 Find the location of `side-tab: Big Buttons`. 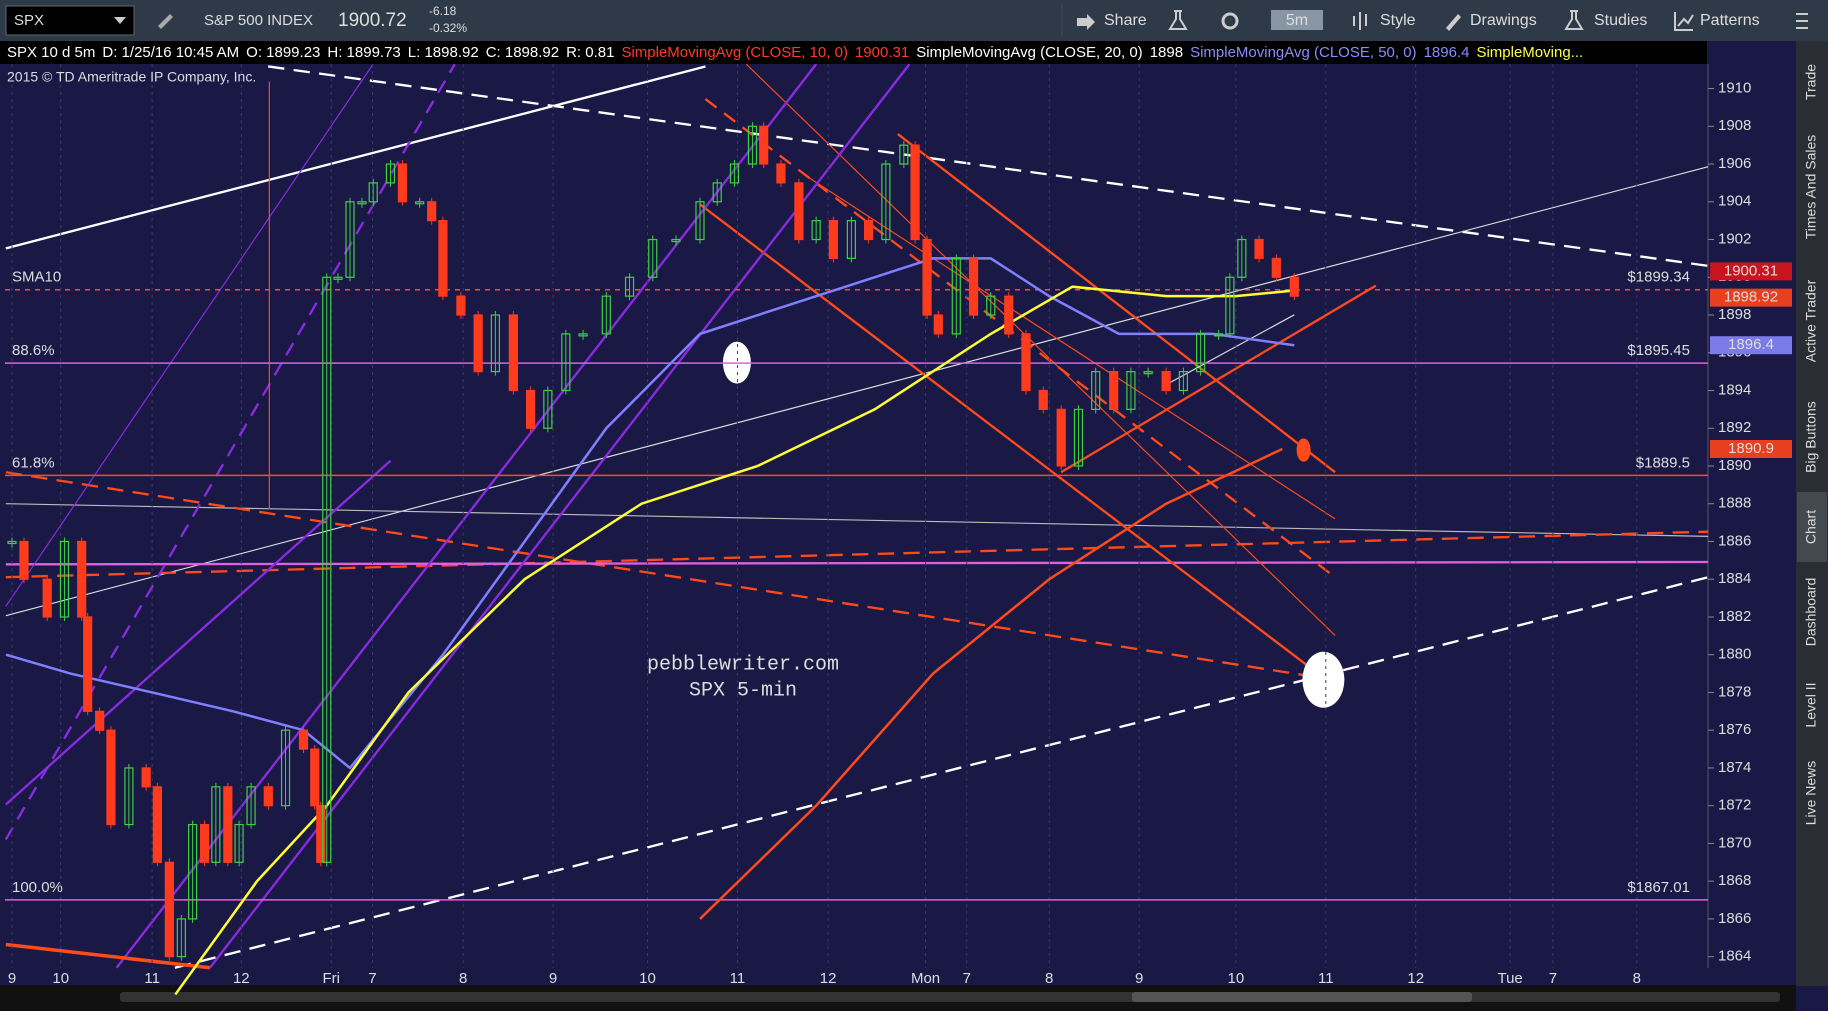

side-tab: Big Buttons is located at coordinates (1811, 437).